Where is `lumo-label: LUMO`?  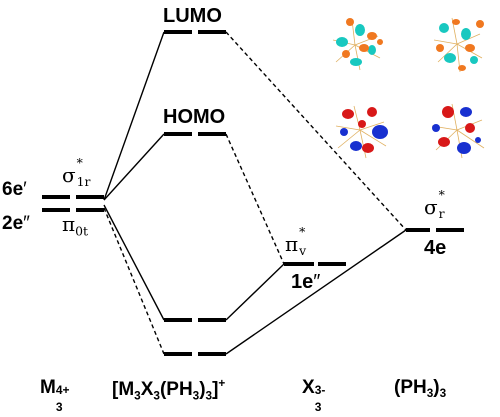 lumo-label: LUMO is located at coordinates (192, 16).